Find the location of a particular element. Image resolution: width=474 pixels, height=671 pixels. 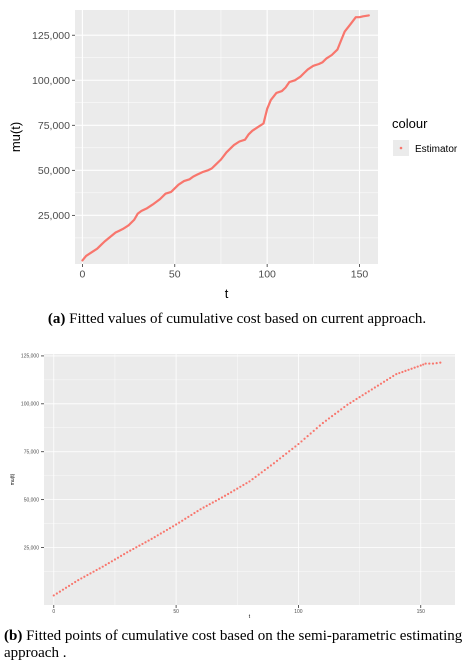

legend-entry-label: Estimator is located at coordinates (436, 149).